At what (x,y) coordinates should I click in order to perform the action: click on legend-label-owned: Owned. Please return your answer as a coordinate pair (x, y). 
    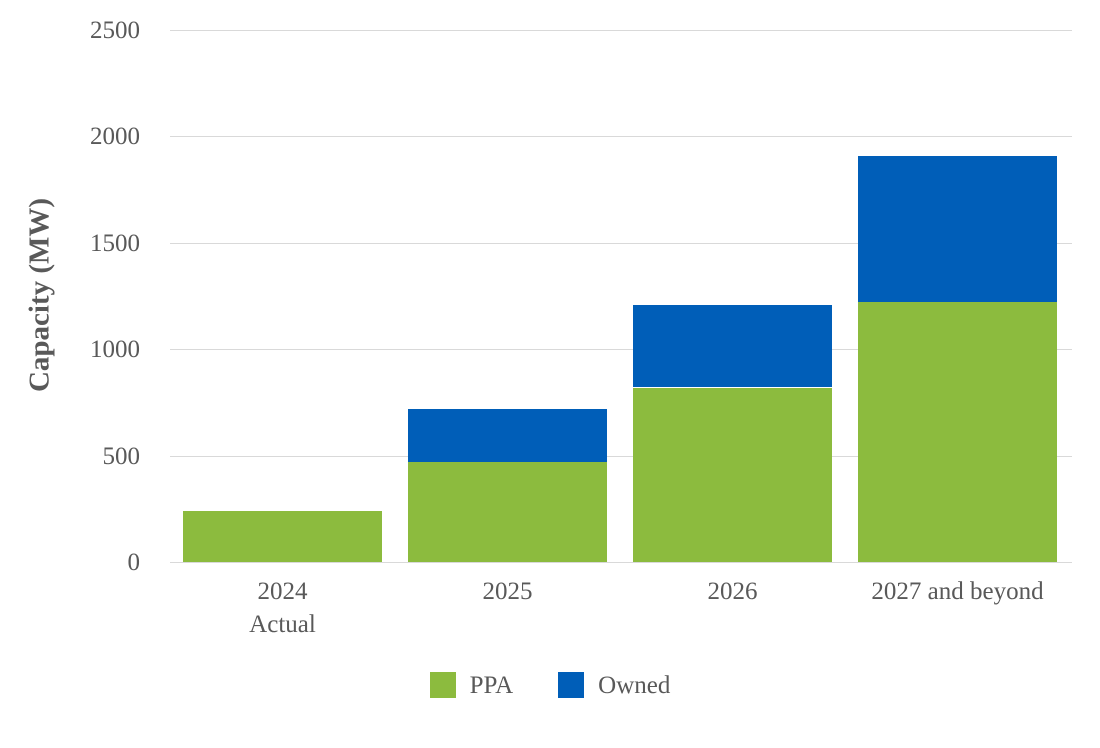
    Looking at the image, I should click on (634, 685).